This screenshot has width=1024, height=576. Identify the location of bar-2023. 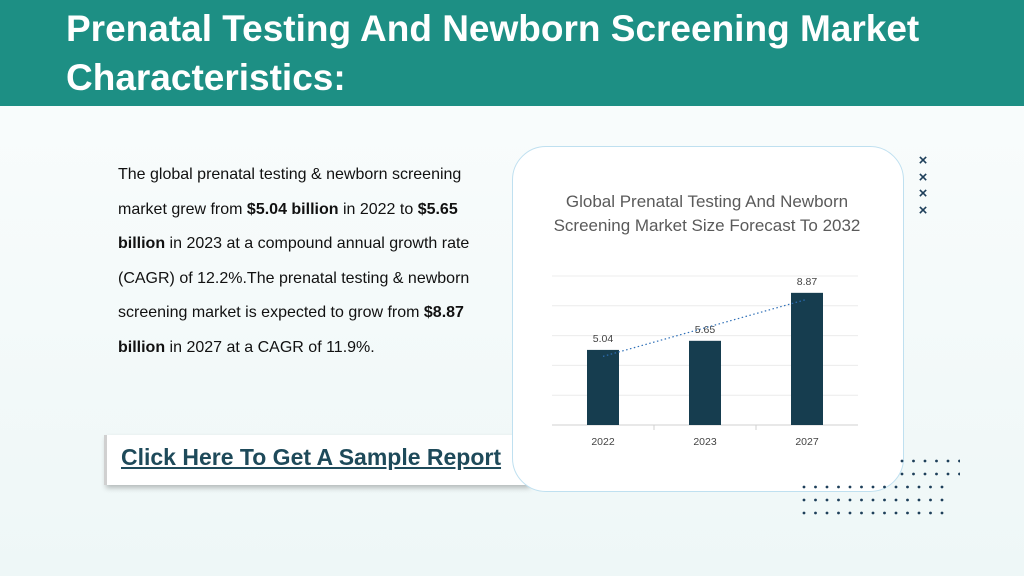
(705, 382).